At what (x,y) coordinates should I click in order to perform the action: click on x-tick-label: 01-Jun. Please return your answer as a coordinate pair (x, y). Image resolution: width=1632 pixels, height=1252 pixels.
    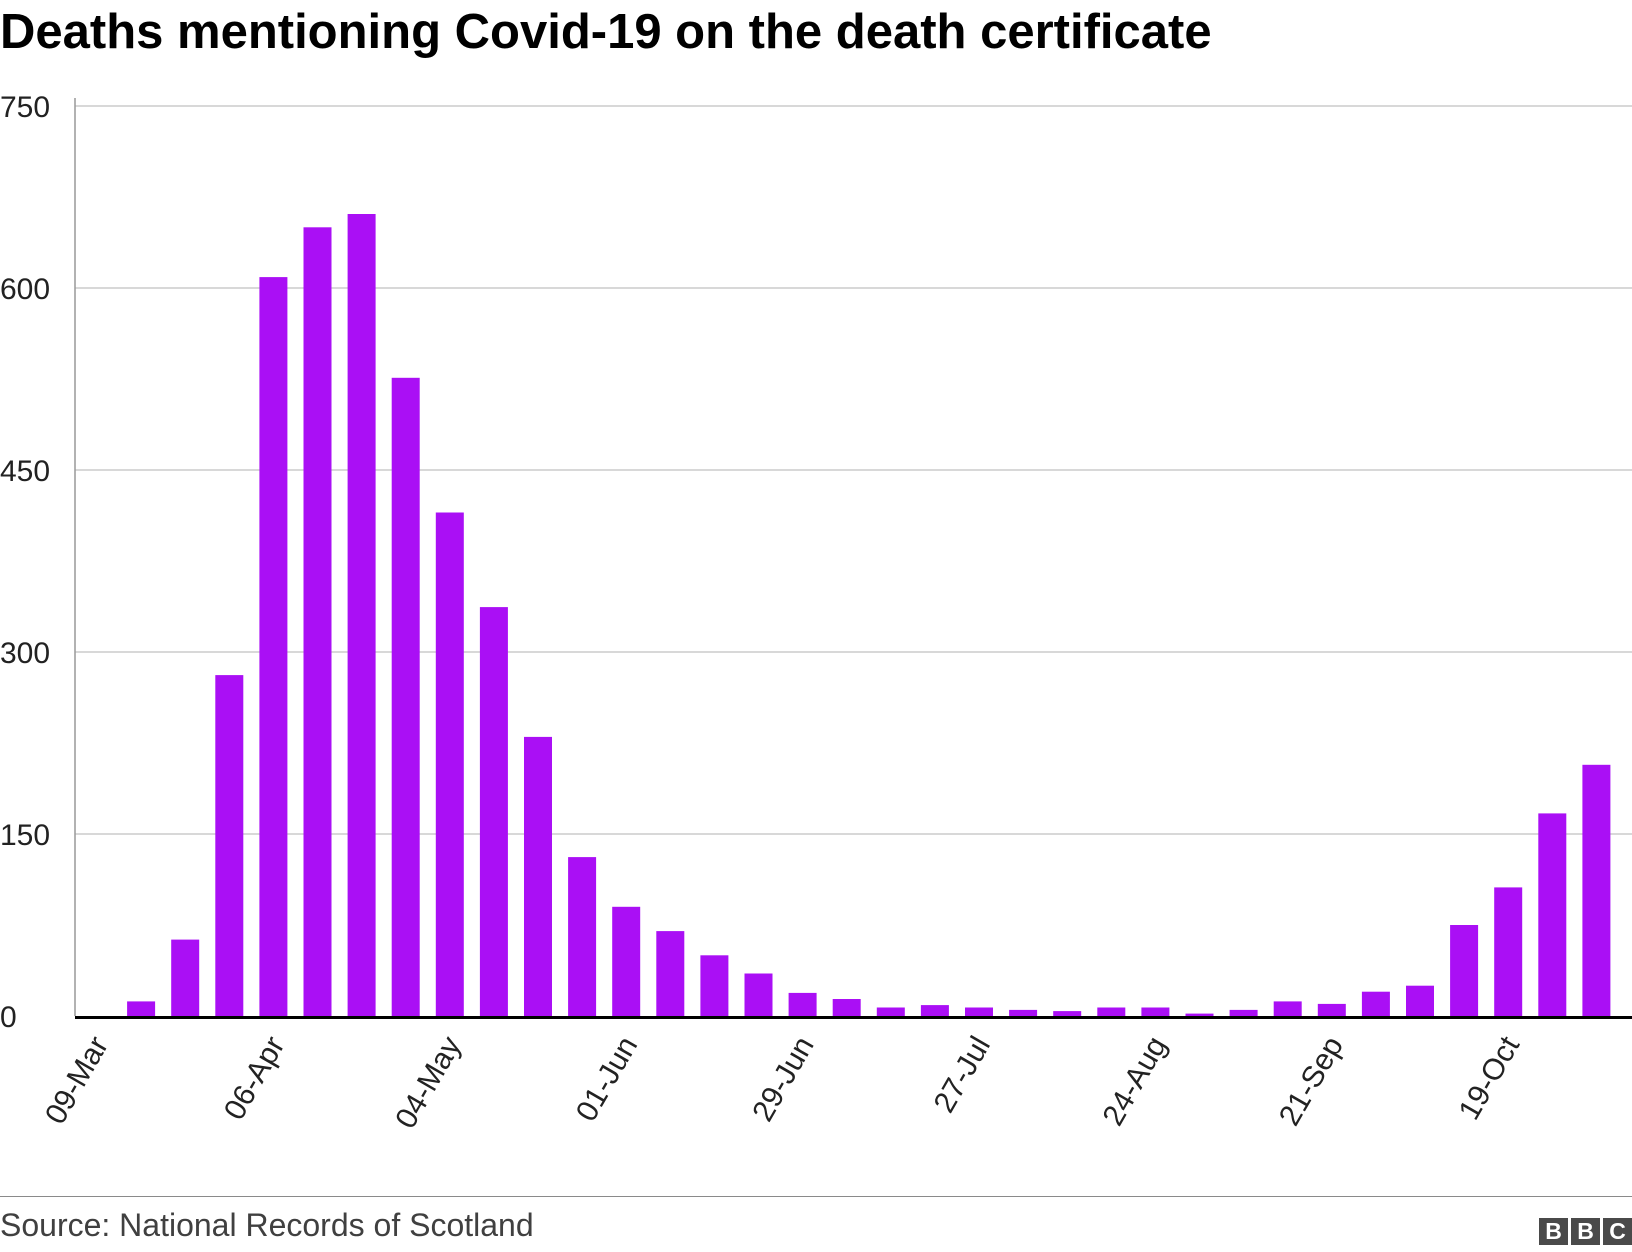
    Looking at the image, I should click on (607, 1079).